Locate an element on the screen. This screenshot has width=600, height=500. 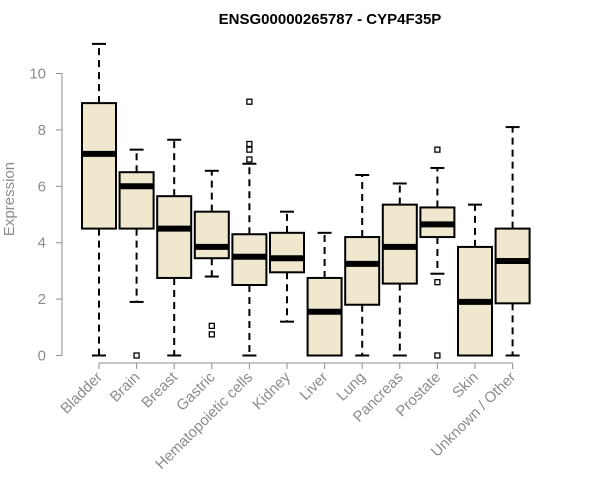
box-breast is located at coordinates (174, 247).